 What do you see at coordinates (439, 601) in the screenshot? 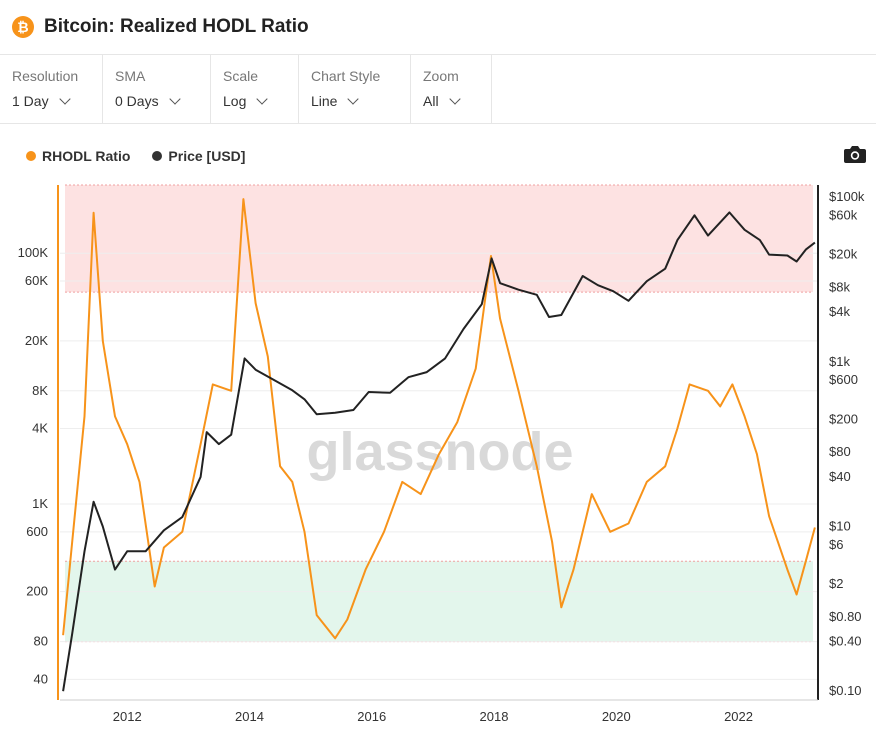
I see `bottom-band` at bounding box center [439, 601].